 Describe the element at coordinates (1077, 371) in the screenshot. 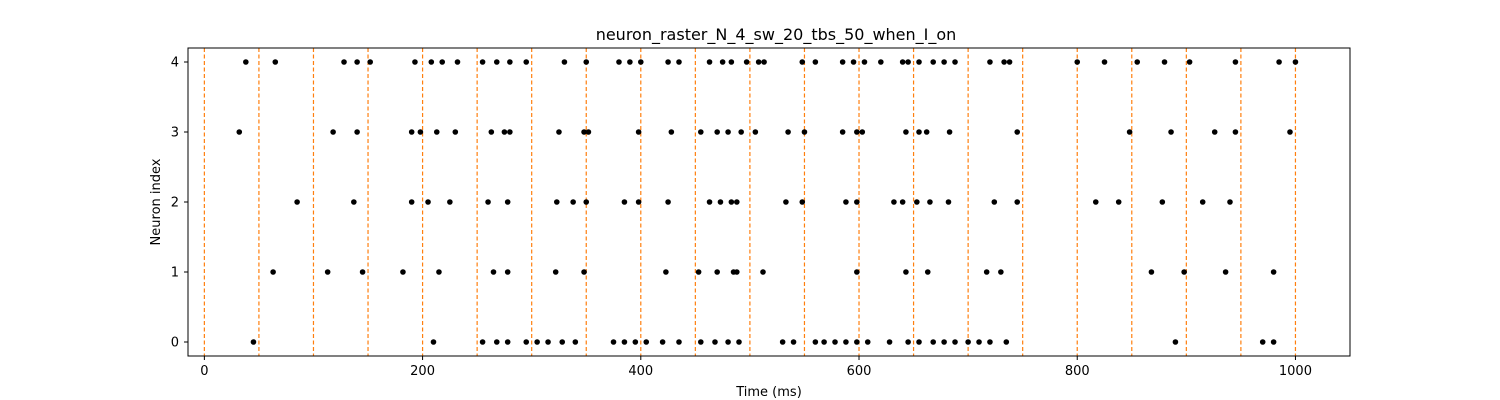

I see `x-tick-label-800: 800` at that location.